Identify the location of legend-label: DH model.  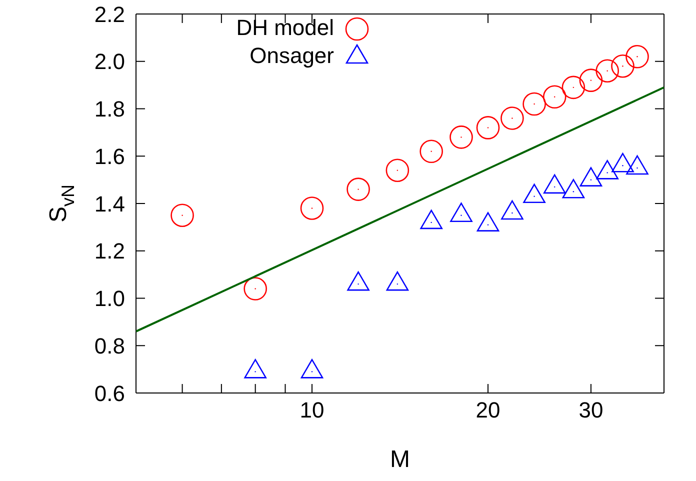
(285, 28).